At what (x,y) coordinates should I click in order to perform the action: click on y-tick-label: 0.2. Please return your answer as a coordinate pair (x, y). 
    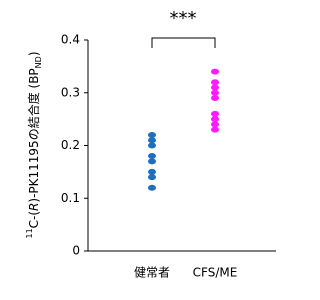
    Looking at the image, I should click on (70, 145).